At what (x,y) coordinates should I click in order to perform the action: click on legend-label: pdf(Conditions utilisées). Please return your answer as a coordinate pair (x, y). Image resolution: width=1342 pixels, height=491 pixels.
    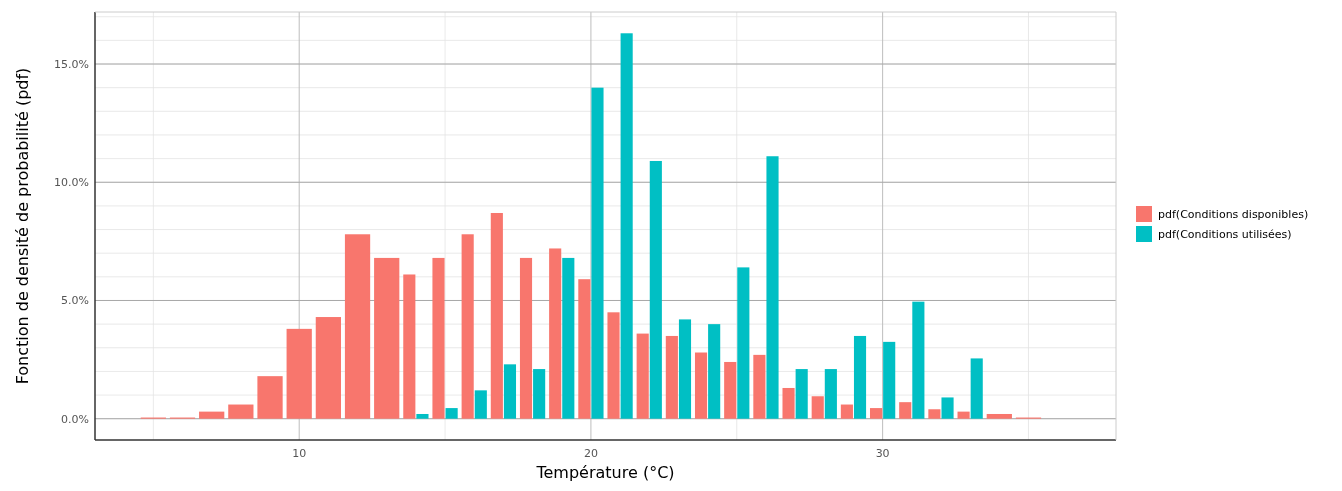
    Looking at the image, I should click on (1225, 234).